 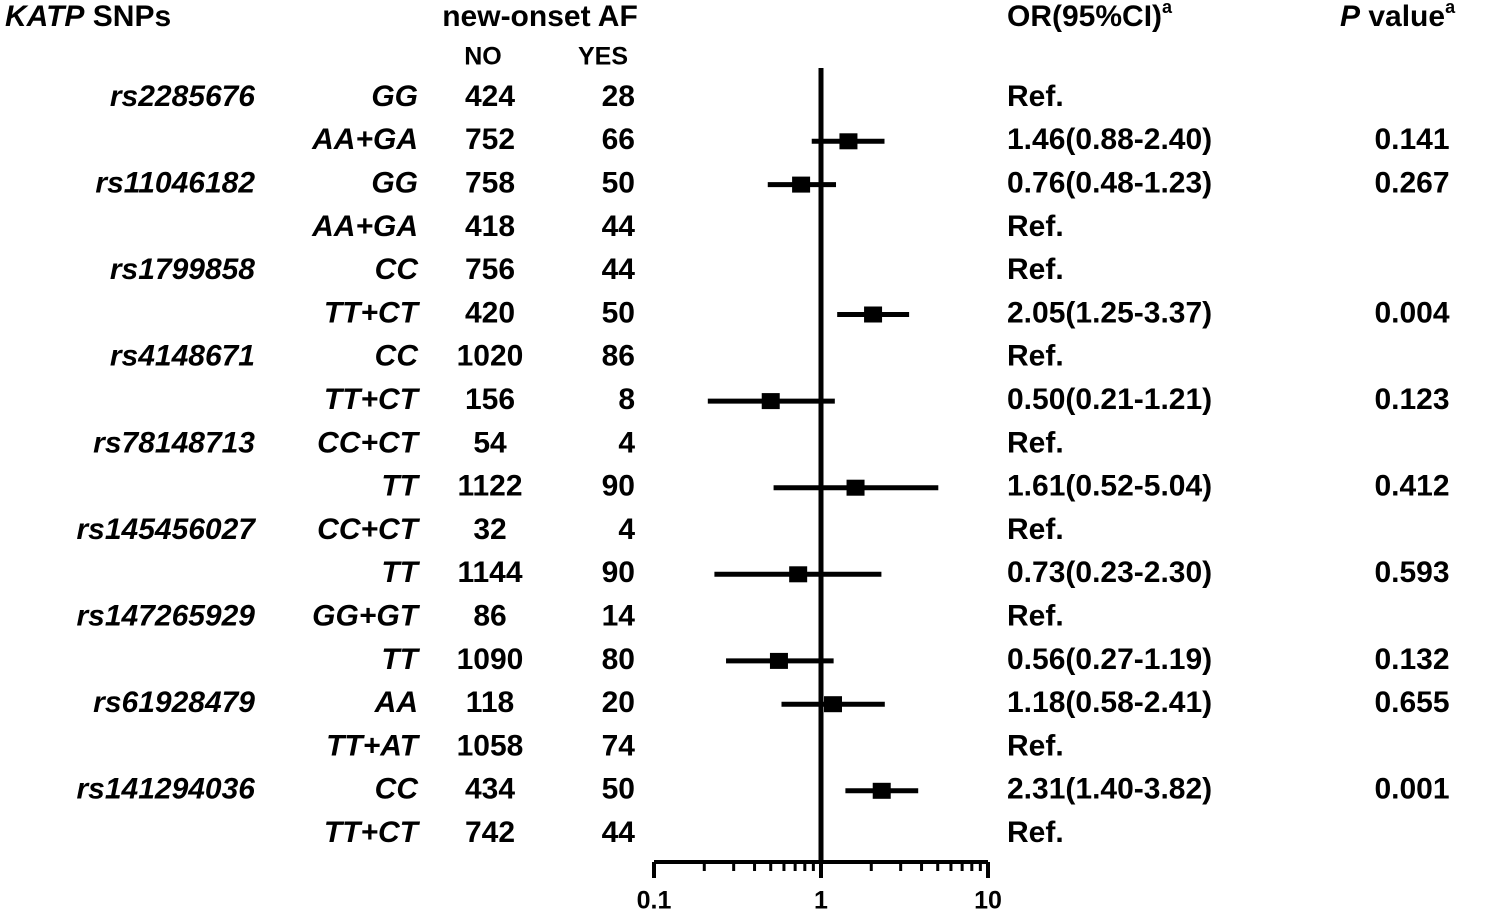 What do you see at coordinates (821, 901) in the screenshot?
I see `x-tick-label: 1` at bounding box center [821, 901].